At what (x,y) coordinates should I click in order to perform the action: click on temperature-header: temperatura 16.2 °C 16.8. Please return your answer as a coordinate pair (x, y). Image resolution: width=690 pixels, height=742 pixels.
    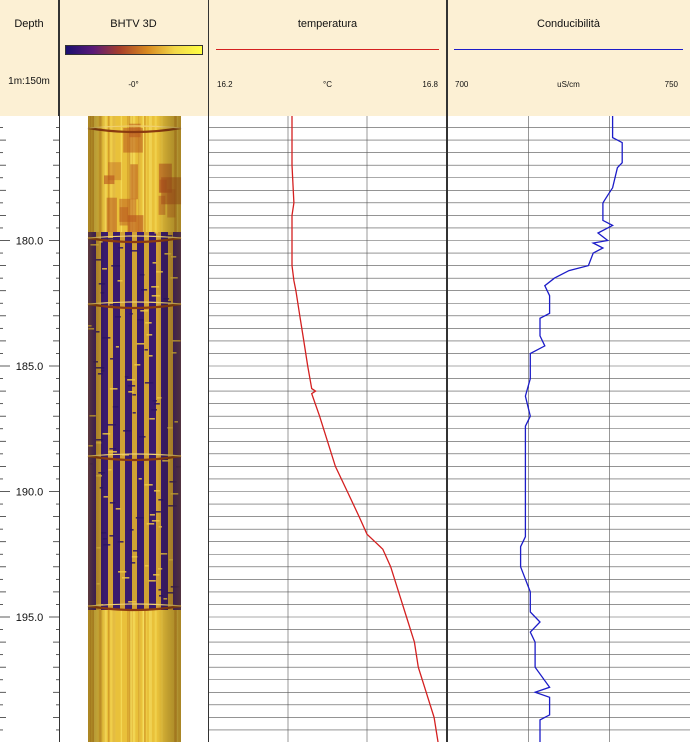
    Looking at the image, I should click on (328, 58).